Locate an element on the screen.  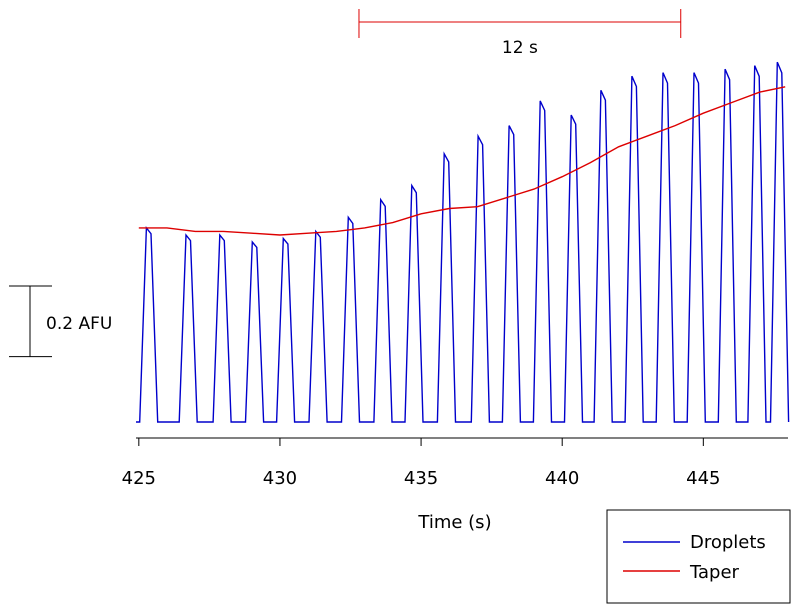
amplitude-scale-bar-label: 0.2 AFU is located at coordinates (79, 324).